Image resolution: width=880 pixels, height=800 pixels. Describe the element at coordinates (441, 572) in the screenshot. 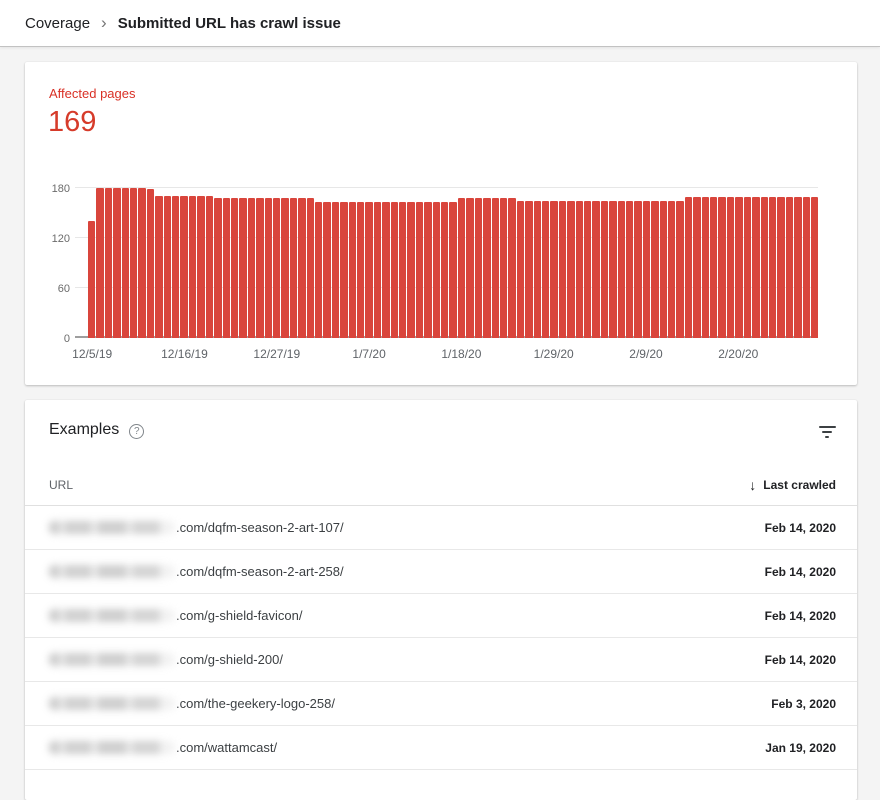

I see `table-row: .com/dqfm-season-2-art-258/ Feb 14, 2020` at that location.